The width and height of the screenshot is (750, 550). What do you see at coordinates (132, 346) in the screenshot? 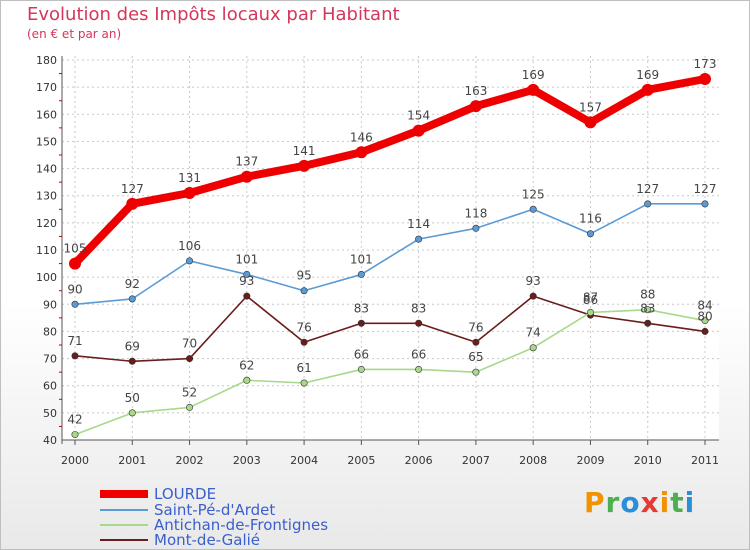
I see `data-label: 69` at bounding box center [132, 346].